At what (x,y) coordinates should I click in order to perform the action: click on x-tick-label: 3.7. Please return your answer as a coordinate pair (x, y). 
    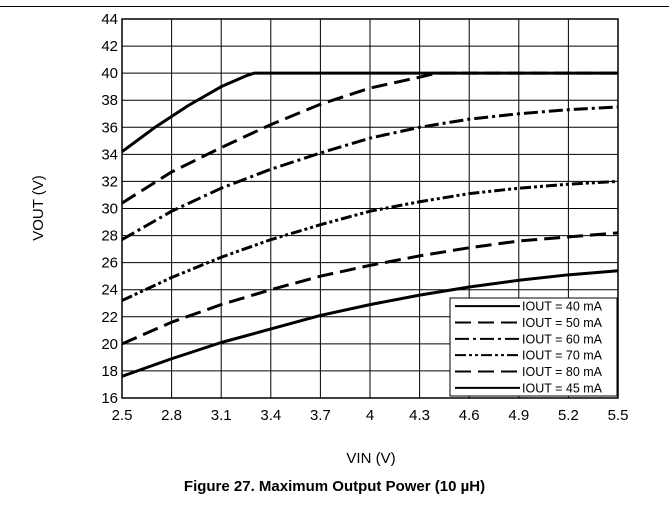
    Looking at the image, I should click on (320, 415).